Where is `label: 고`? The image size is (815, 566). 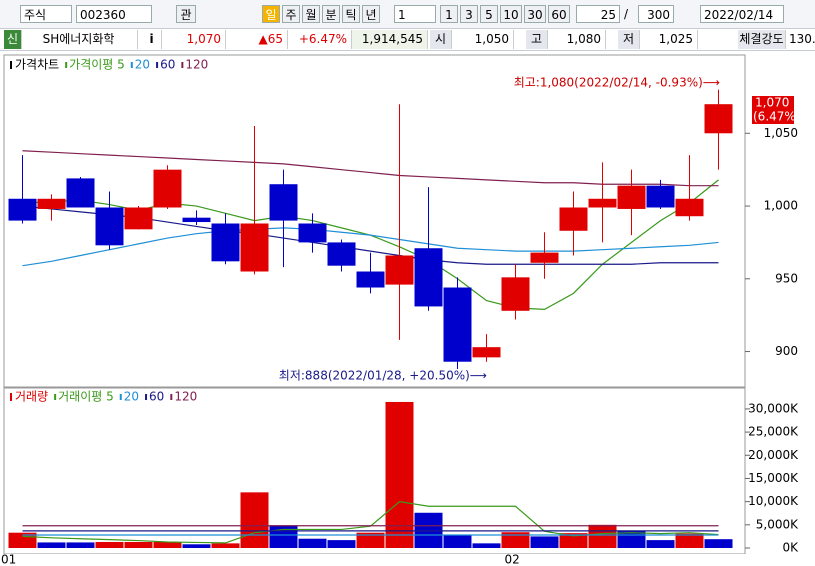
label: 고 is located at coordinates (537, 39).